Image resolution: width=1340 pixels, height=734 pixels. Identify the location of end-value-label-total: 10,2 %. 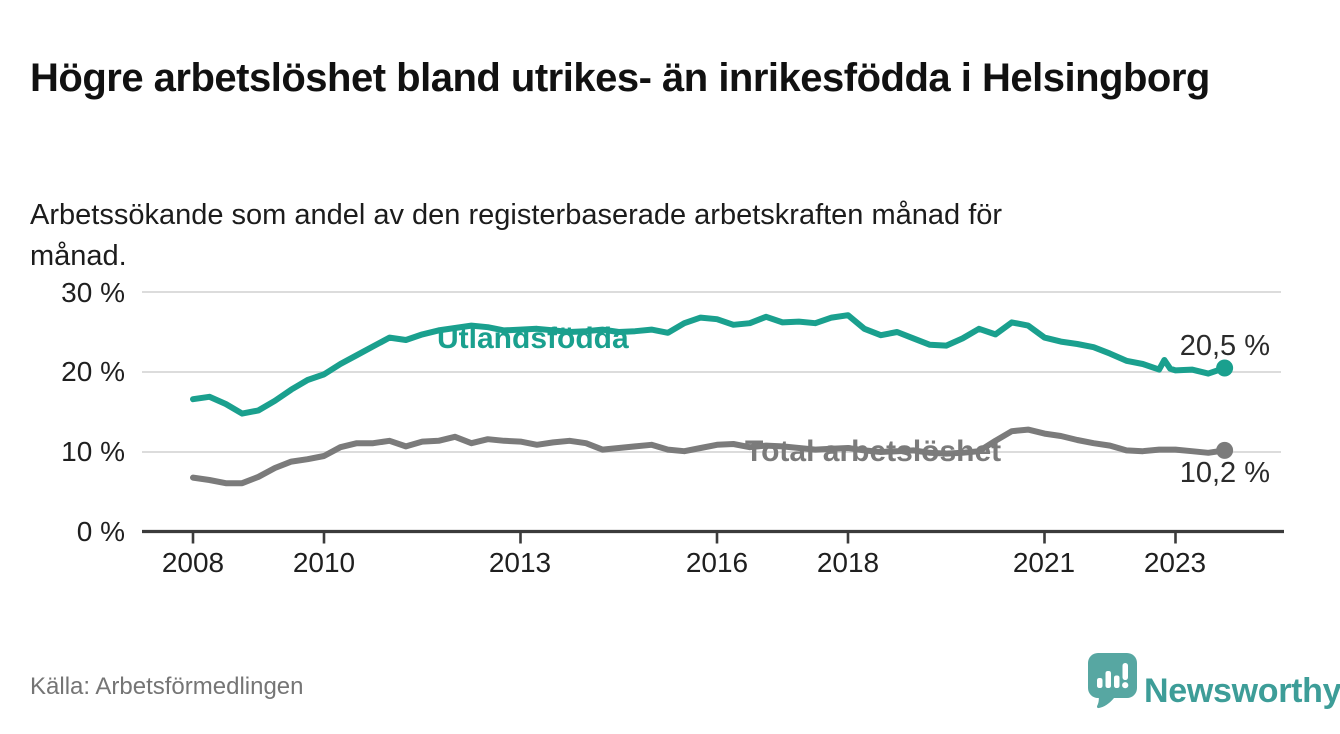
(1224, 473).